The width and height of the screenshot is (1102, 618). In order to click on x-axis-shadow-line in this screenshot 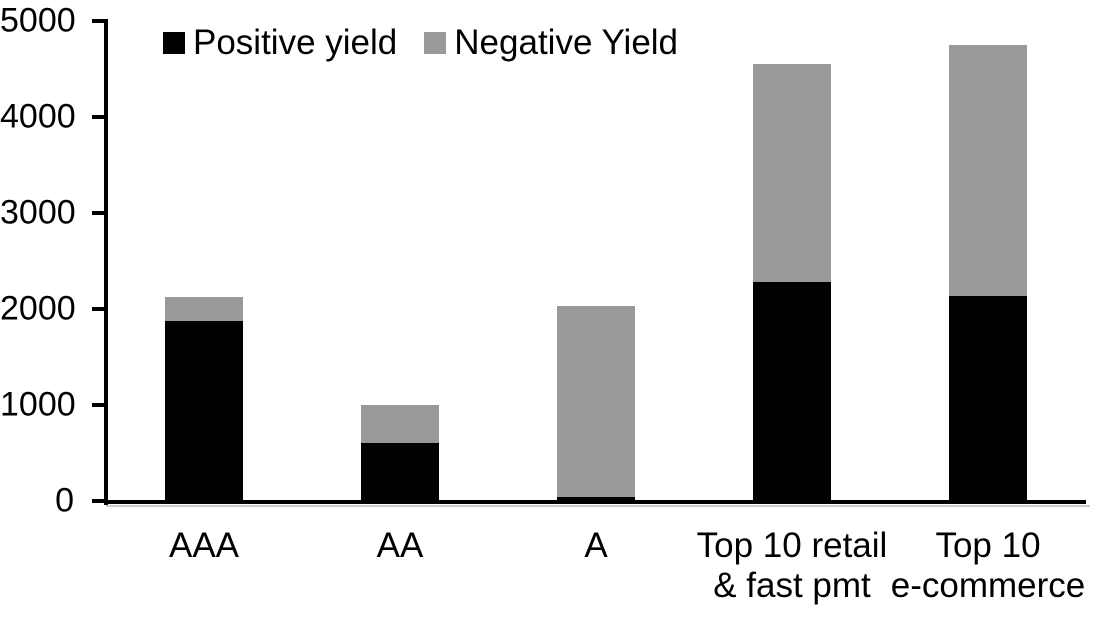, I will do `click(598, 506)`.